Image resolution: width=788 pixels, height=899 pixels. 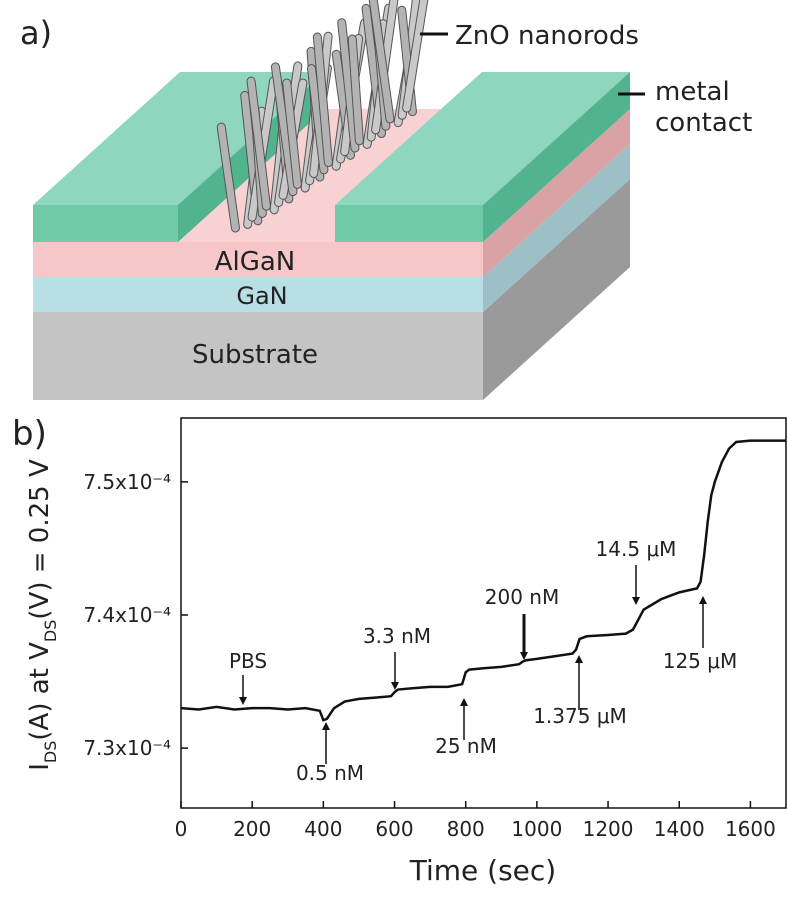 What do you see at coordinates (127, 482) in the screenshot?
I see `y-tick-label: 7.5x10⁻⁴` at bounding box center [127, 482].